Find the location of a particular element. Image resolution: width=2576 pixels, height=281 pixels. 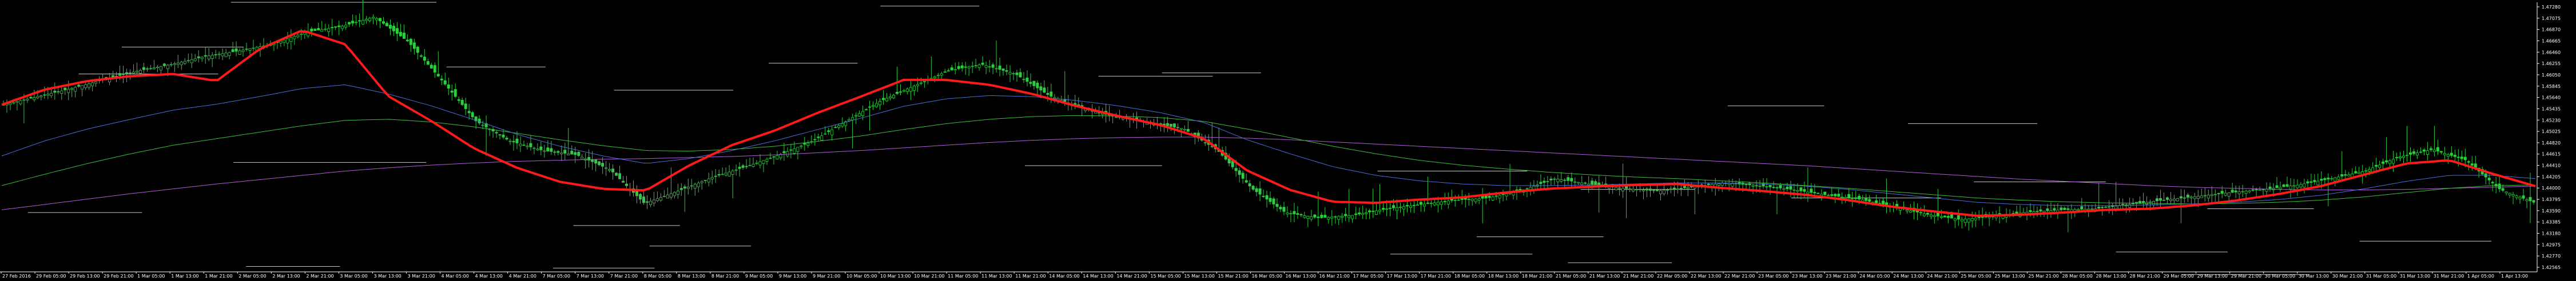

x-tick-label: 29 Feb 05:00 is located at coordinates (51, 276).